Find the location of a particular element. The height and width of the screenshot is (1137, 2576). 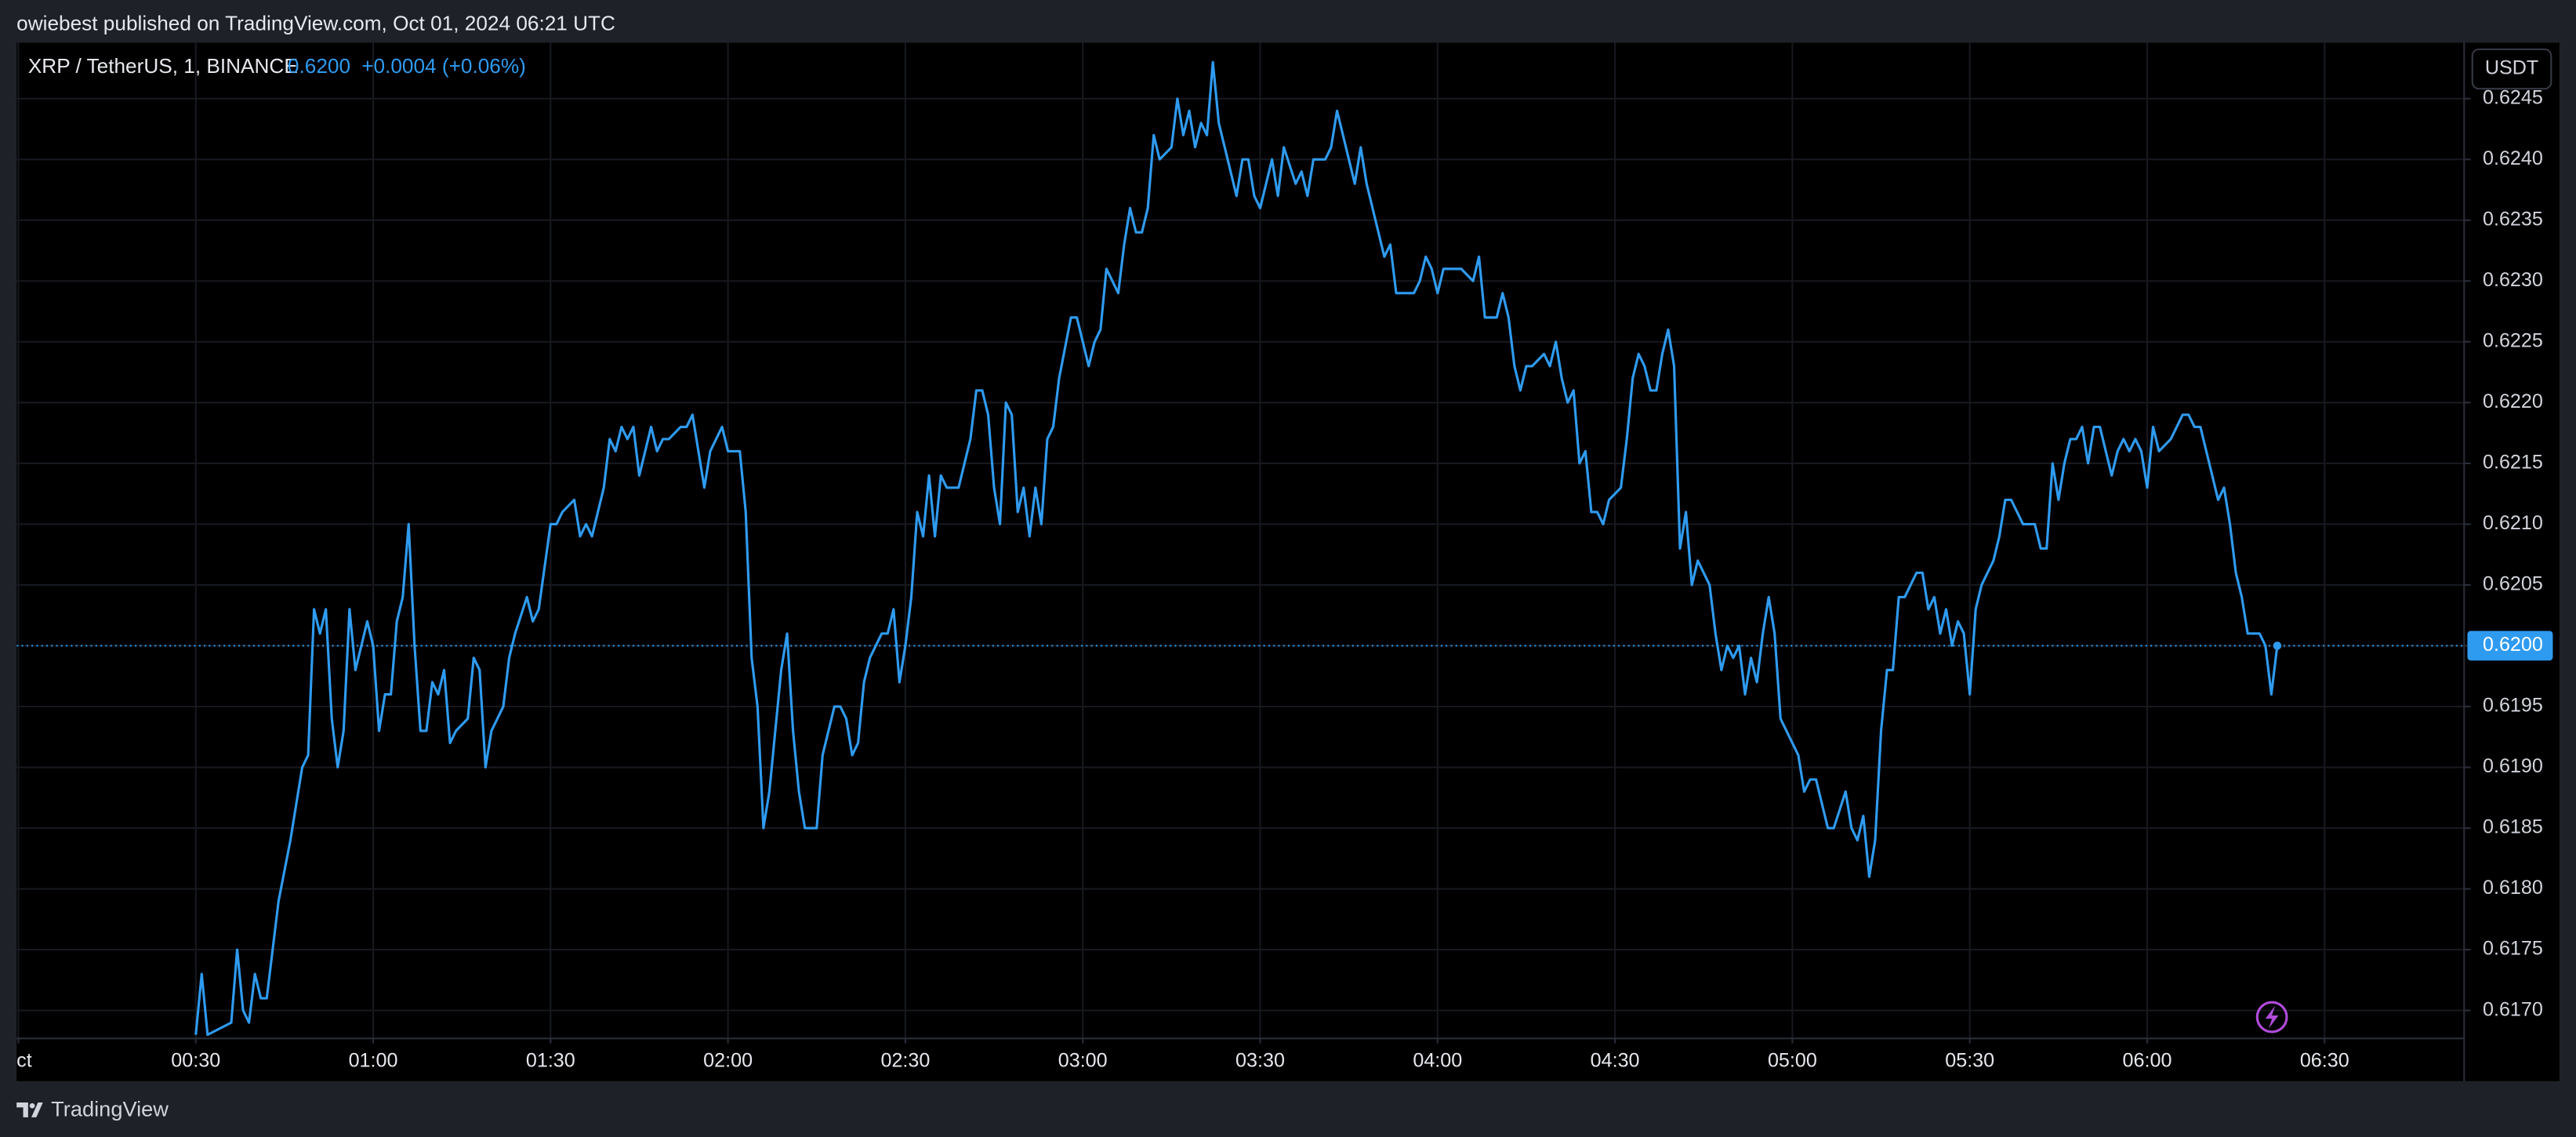

y-tick-label: 0.6190 is located at coordinates (2513, 766).